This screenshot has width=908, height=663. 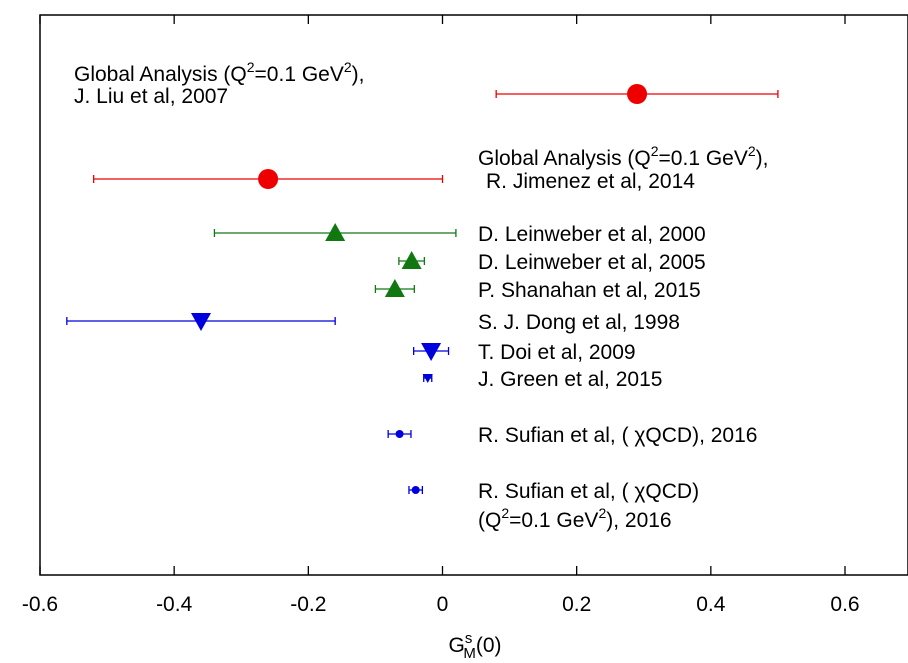 What do you see at coordinates (588, 491) in the screenshot?
I see `point-label-10: R. Sufian et al, ( χQCD)` at bounding box center [588, 491].